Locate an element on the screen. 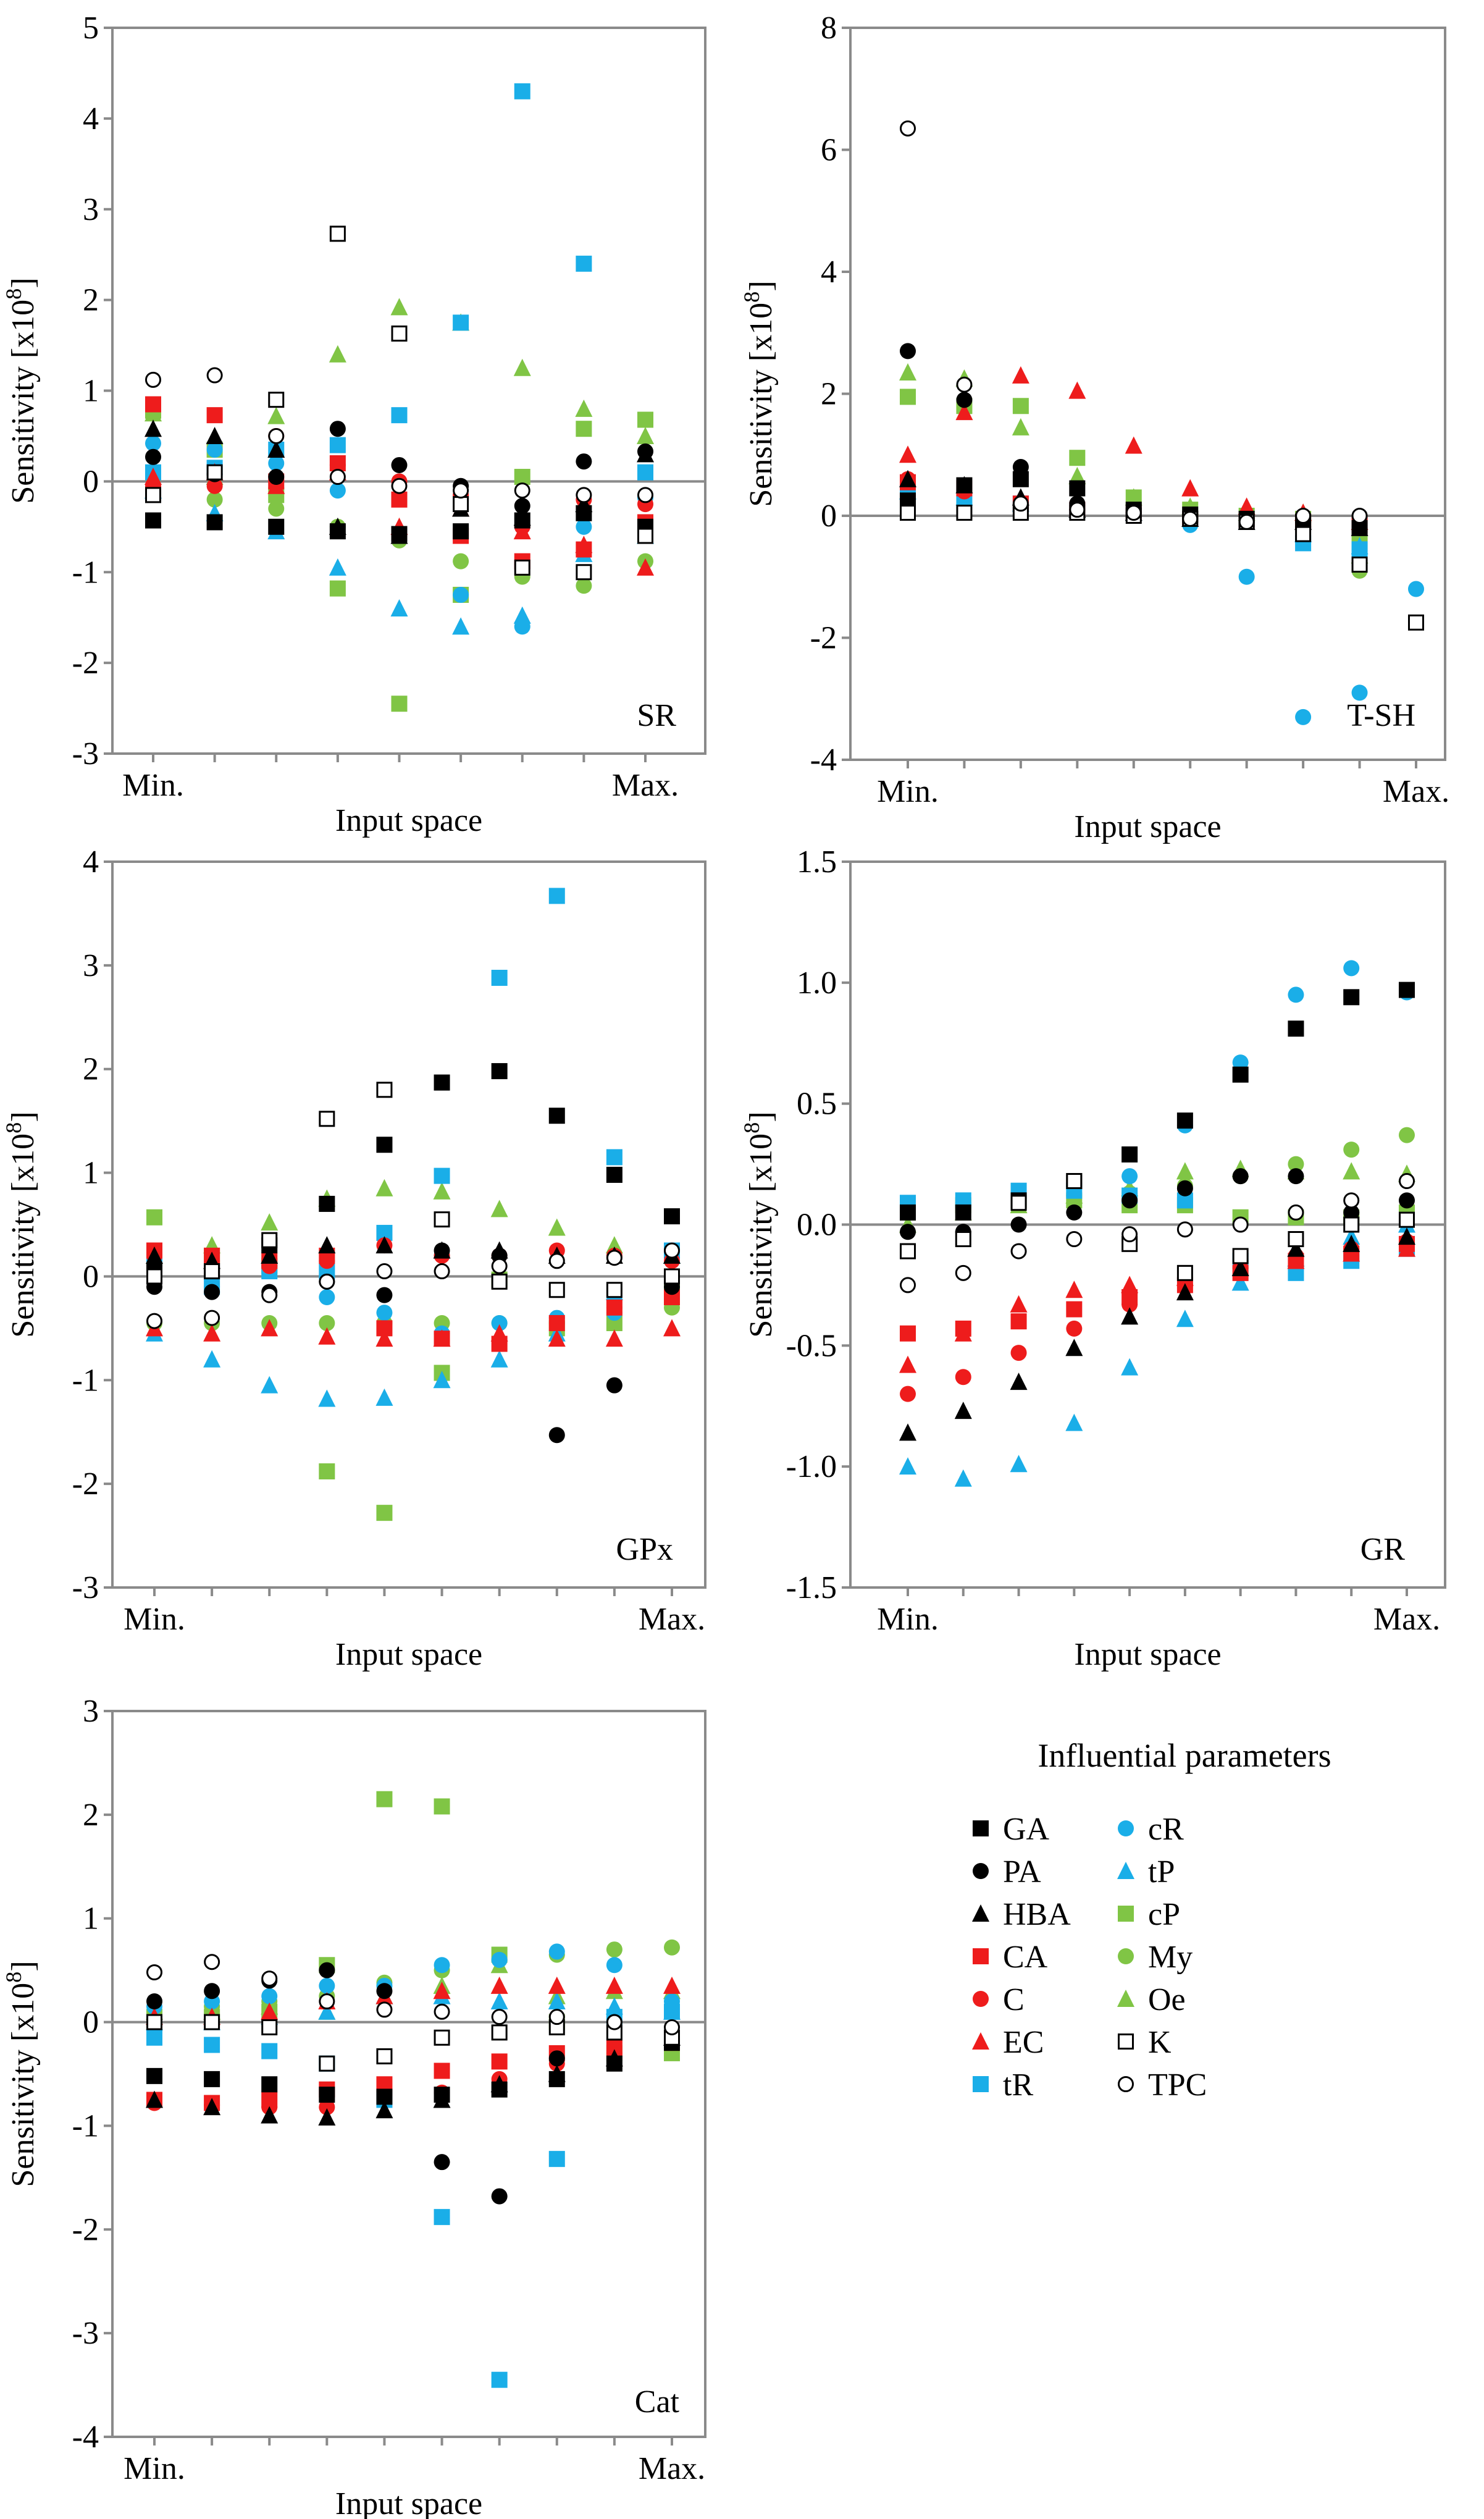  legend-marker-k is located at coordinates (1126, 2042).